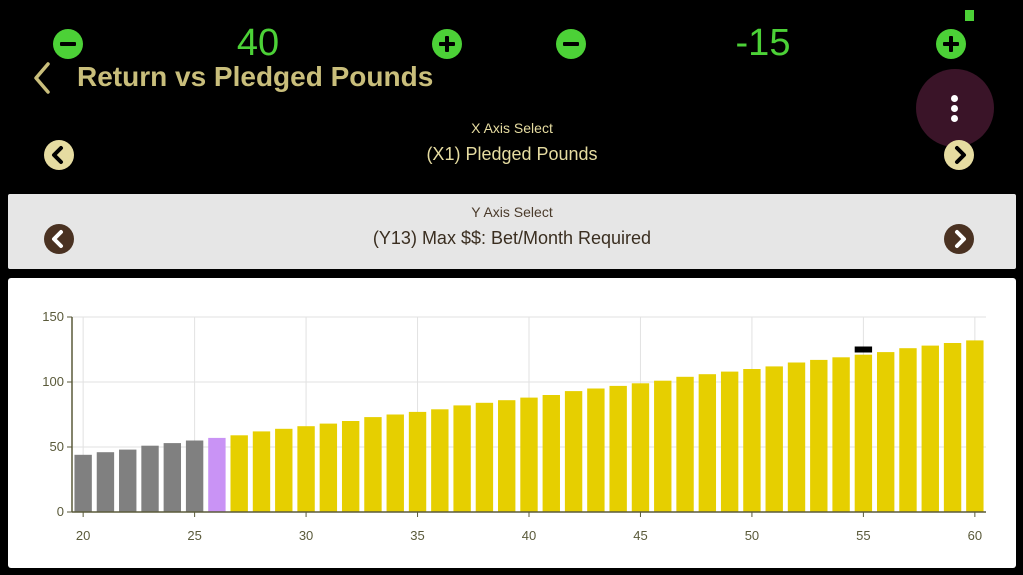 The height and width of the screenshot is (575, 1023). Describe the element at coordinates (306, 535) in the screenshot. I see `x-tick-label-30: 30` at that location.